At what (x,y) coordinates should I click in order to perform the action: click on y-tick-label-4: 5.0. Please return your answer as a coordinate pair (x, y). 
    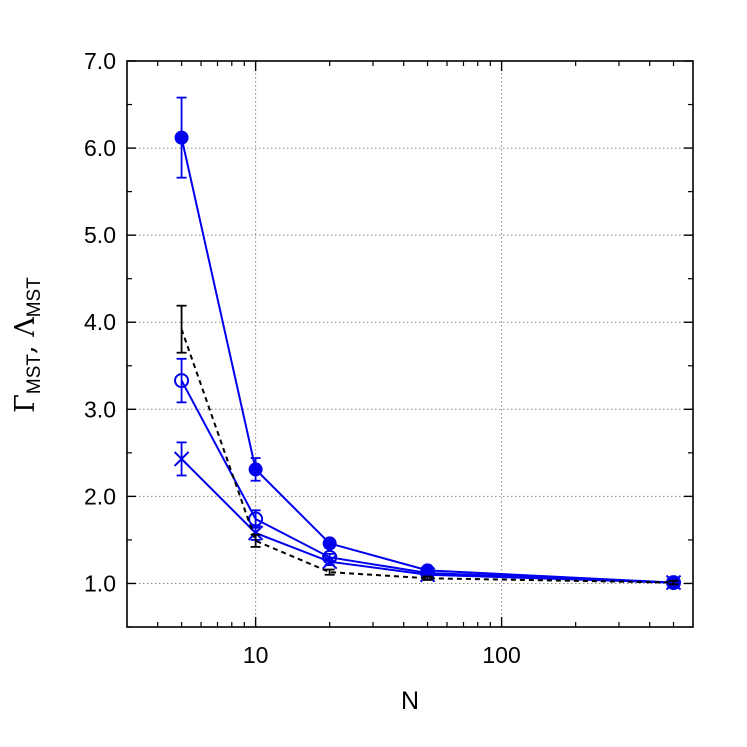
    Looking at the image, I should click on (100, 235).